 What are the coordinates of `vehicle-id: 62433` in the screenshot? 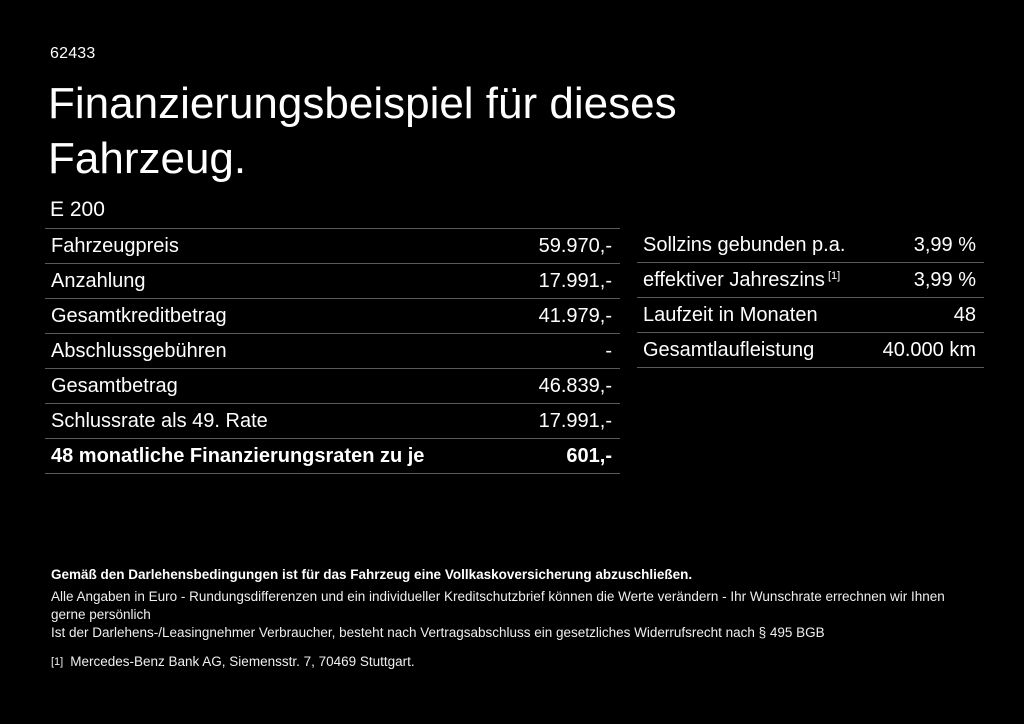 It's located at (73, 53).